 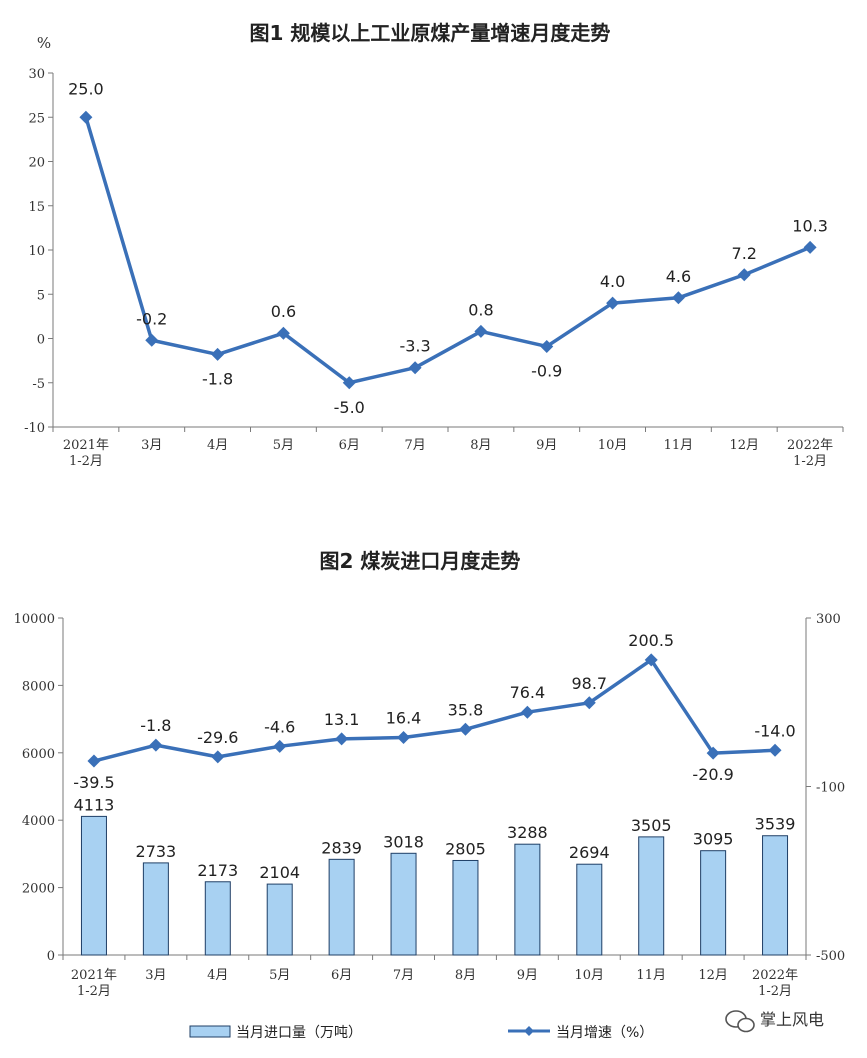 I want to click on chart1-y-tick-label: 5, so click(x=41, y=295).